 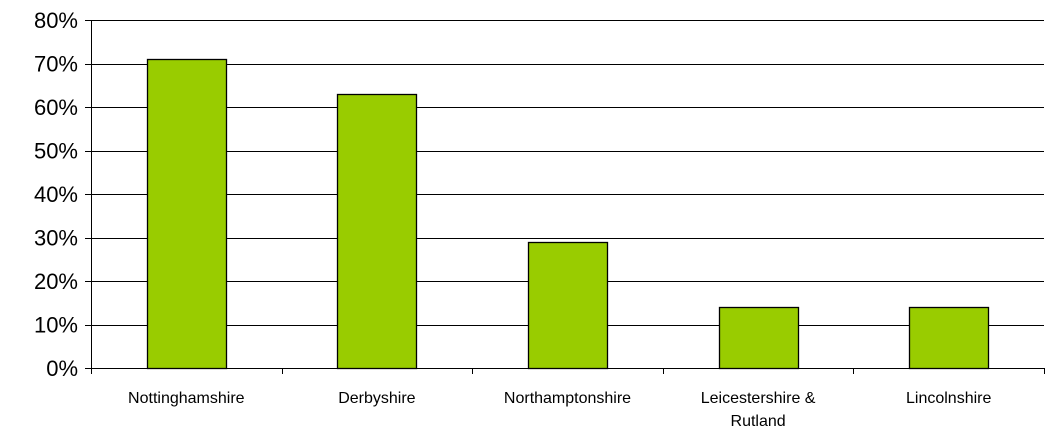 I want to click on x-tick-label: Nottinghamshire, so click(x=186, y=398).